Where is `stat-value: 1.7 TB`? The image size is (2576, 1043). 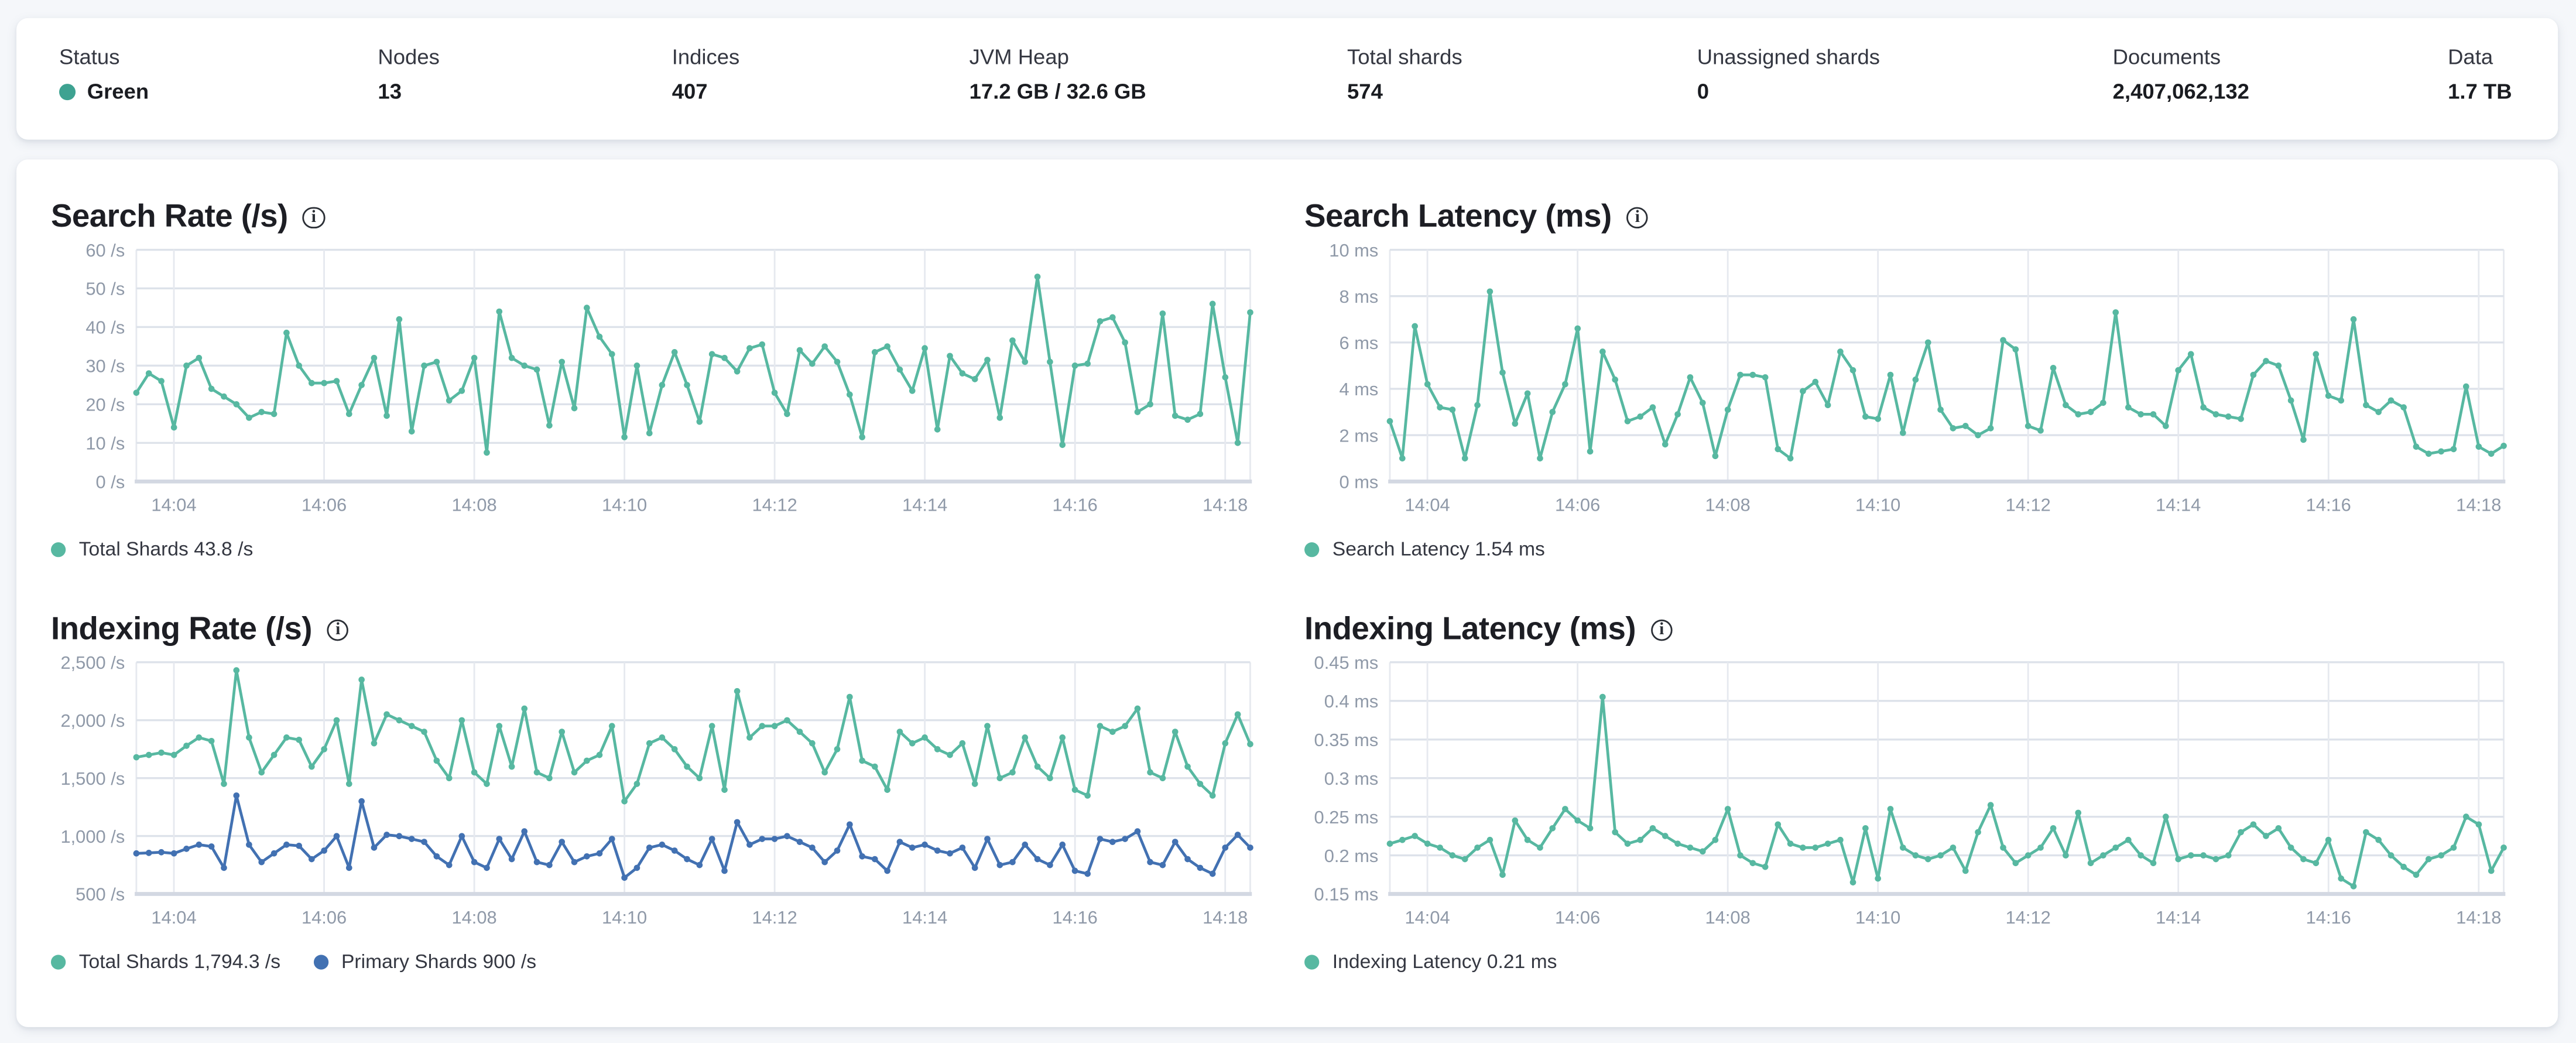
stat-value: 1.7 TB is located at coordinates (2480, 91).